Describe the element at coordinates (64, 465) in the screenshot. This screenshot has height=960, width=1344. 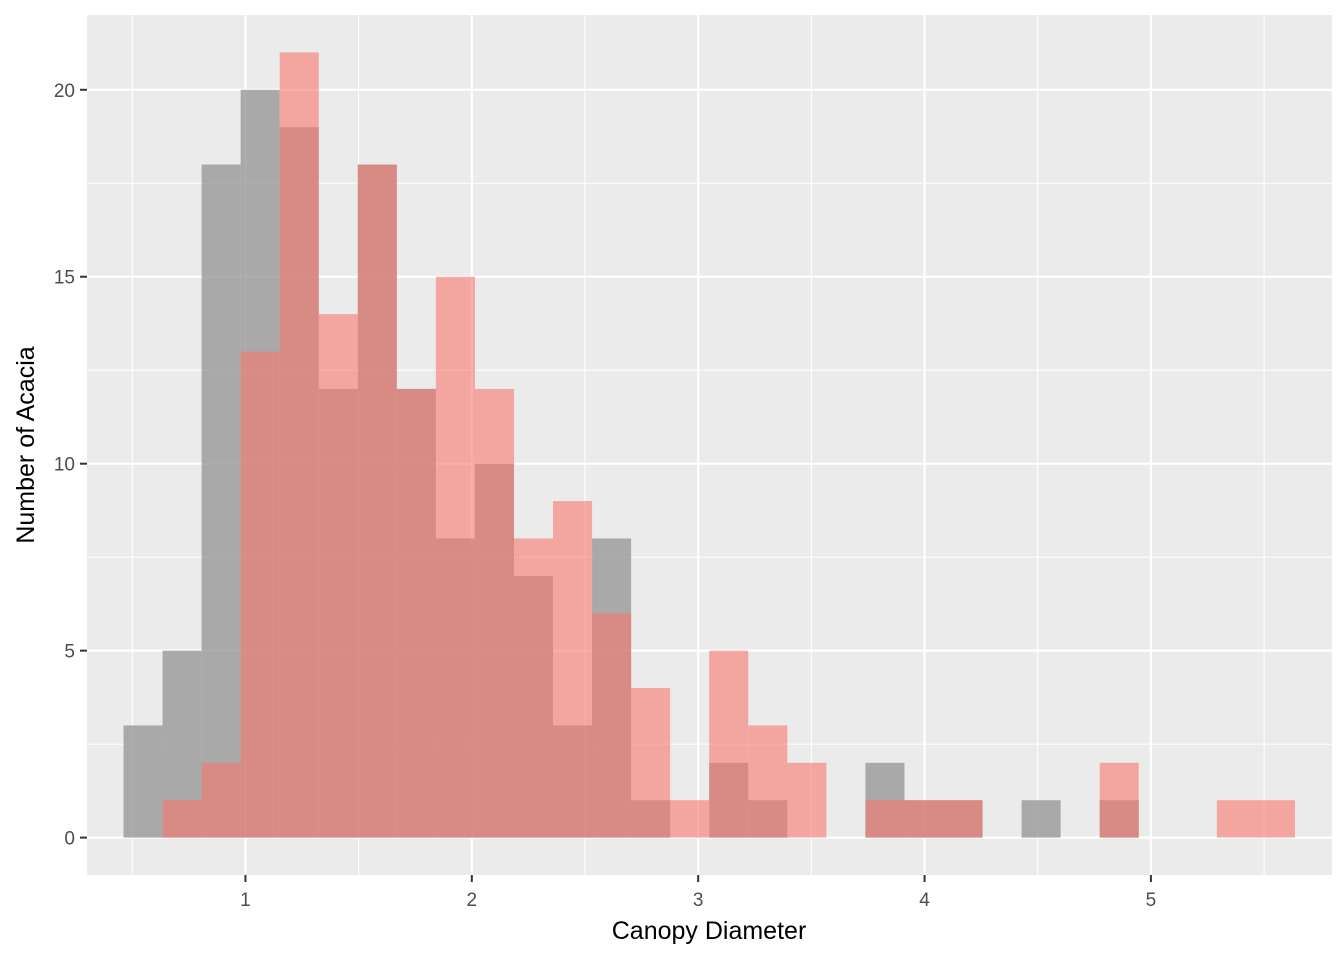
I see `y-tick-label: 10` at that location.